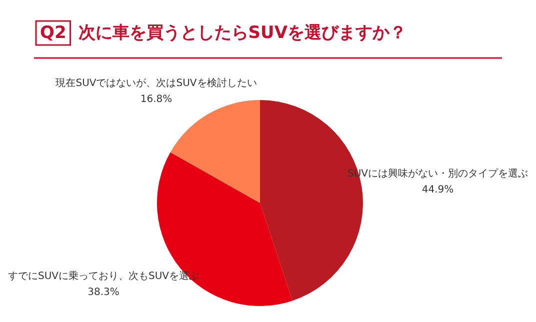  What do you see at coordinates (156, 82) in the screenshot?
I see `slice-label: 現在SUVではないが、次はSUVを検討したい` at bounding box center [156, 82].